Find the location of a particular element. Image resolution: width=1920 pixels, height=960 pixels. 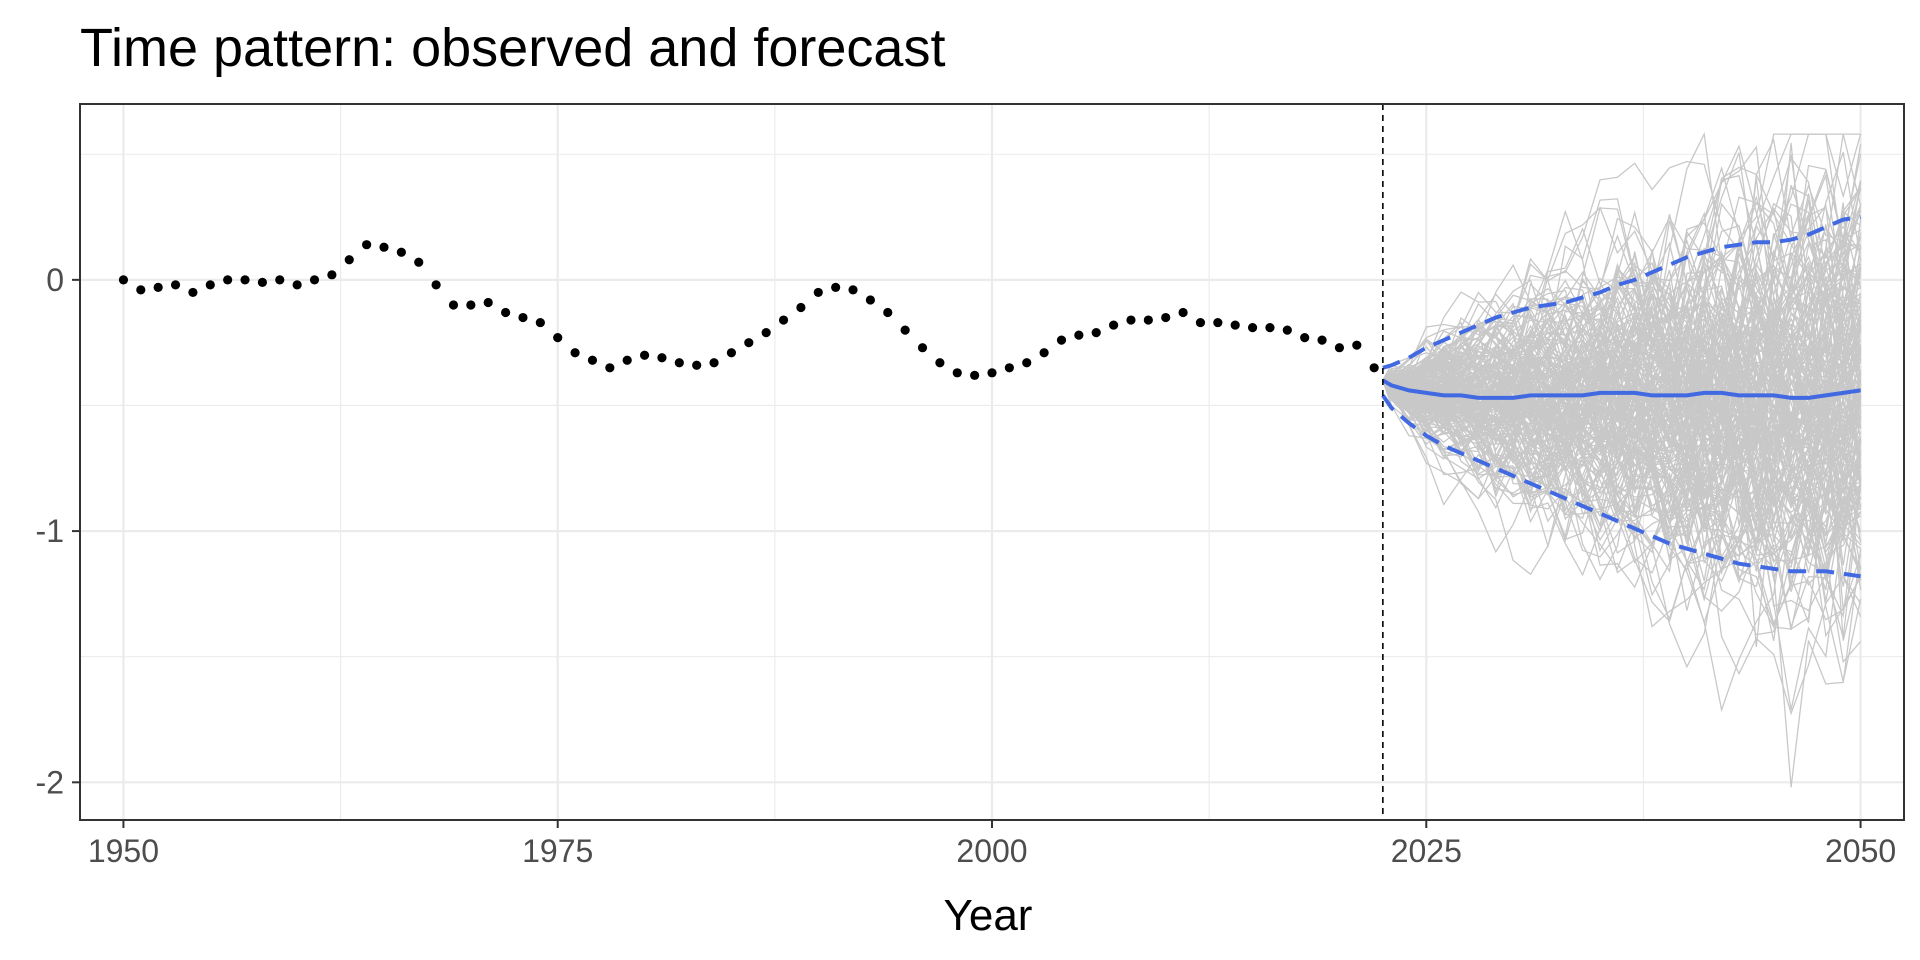

x-axis-title: Year is located at coordinates (988, 915).